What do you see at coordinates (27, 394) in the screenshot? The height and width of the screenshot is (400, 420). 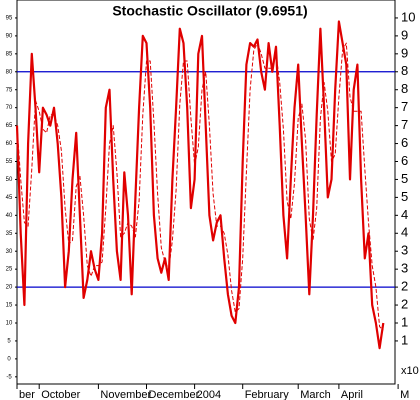 I see `x-tick-label: ber` at bounding box center [27, 394].